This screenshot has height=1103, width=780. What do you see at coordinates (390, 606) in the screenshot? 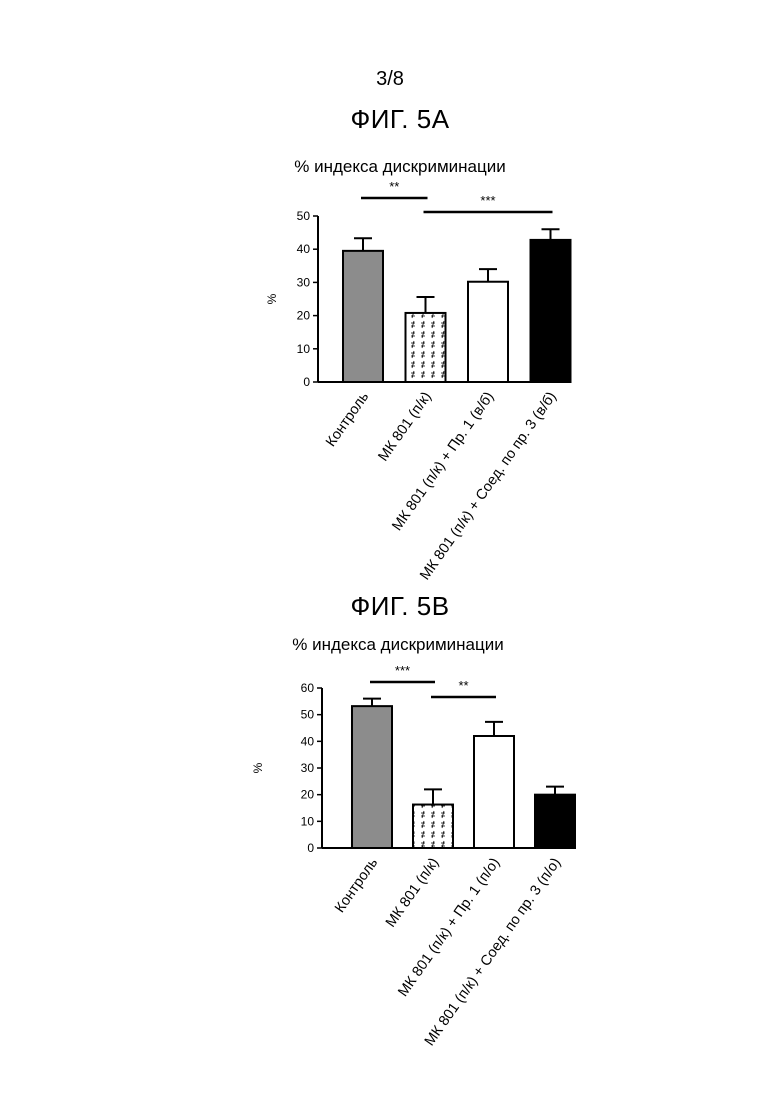
I see `figure-title-5b: ФИГ. 5В` at bounding box center [390, 606].